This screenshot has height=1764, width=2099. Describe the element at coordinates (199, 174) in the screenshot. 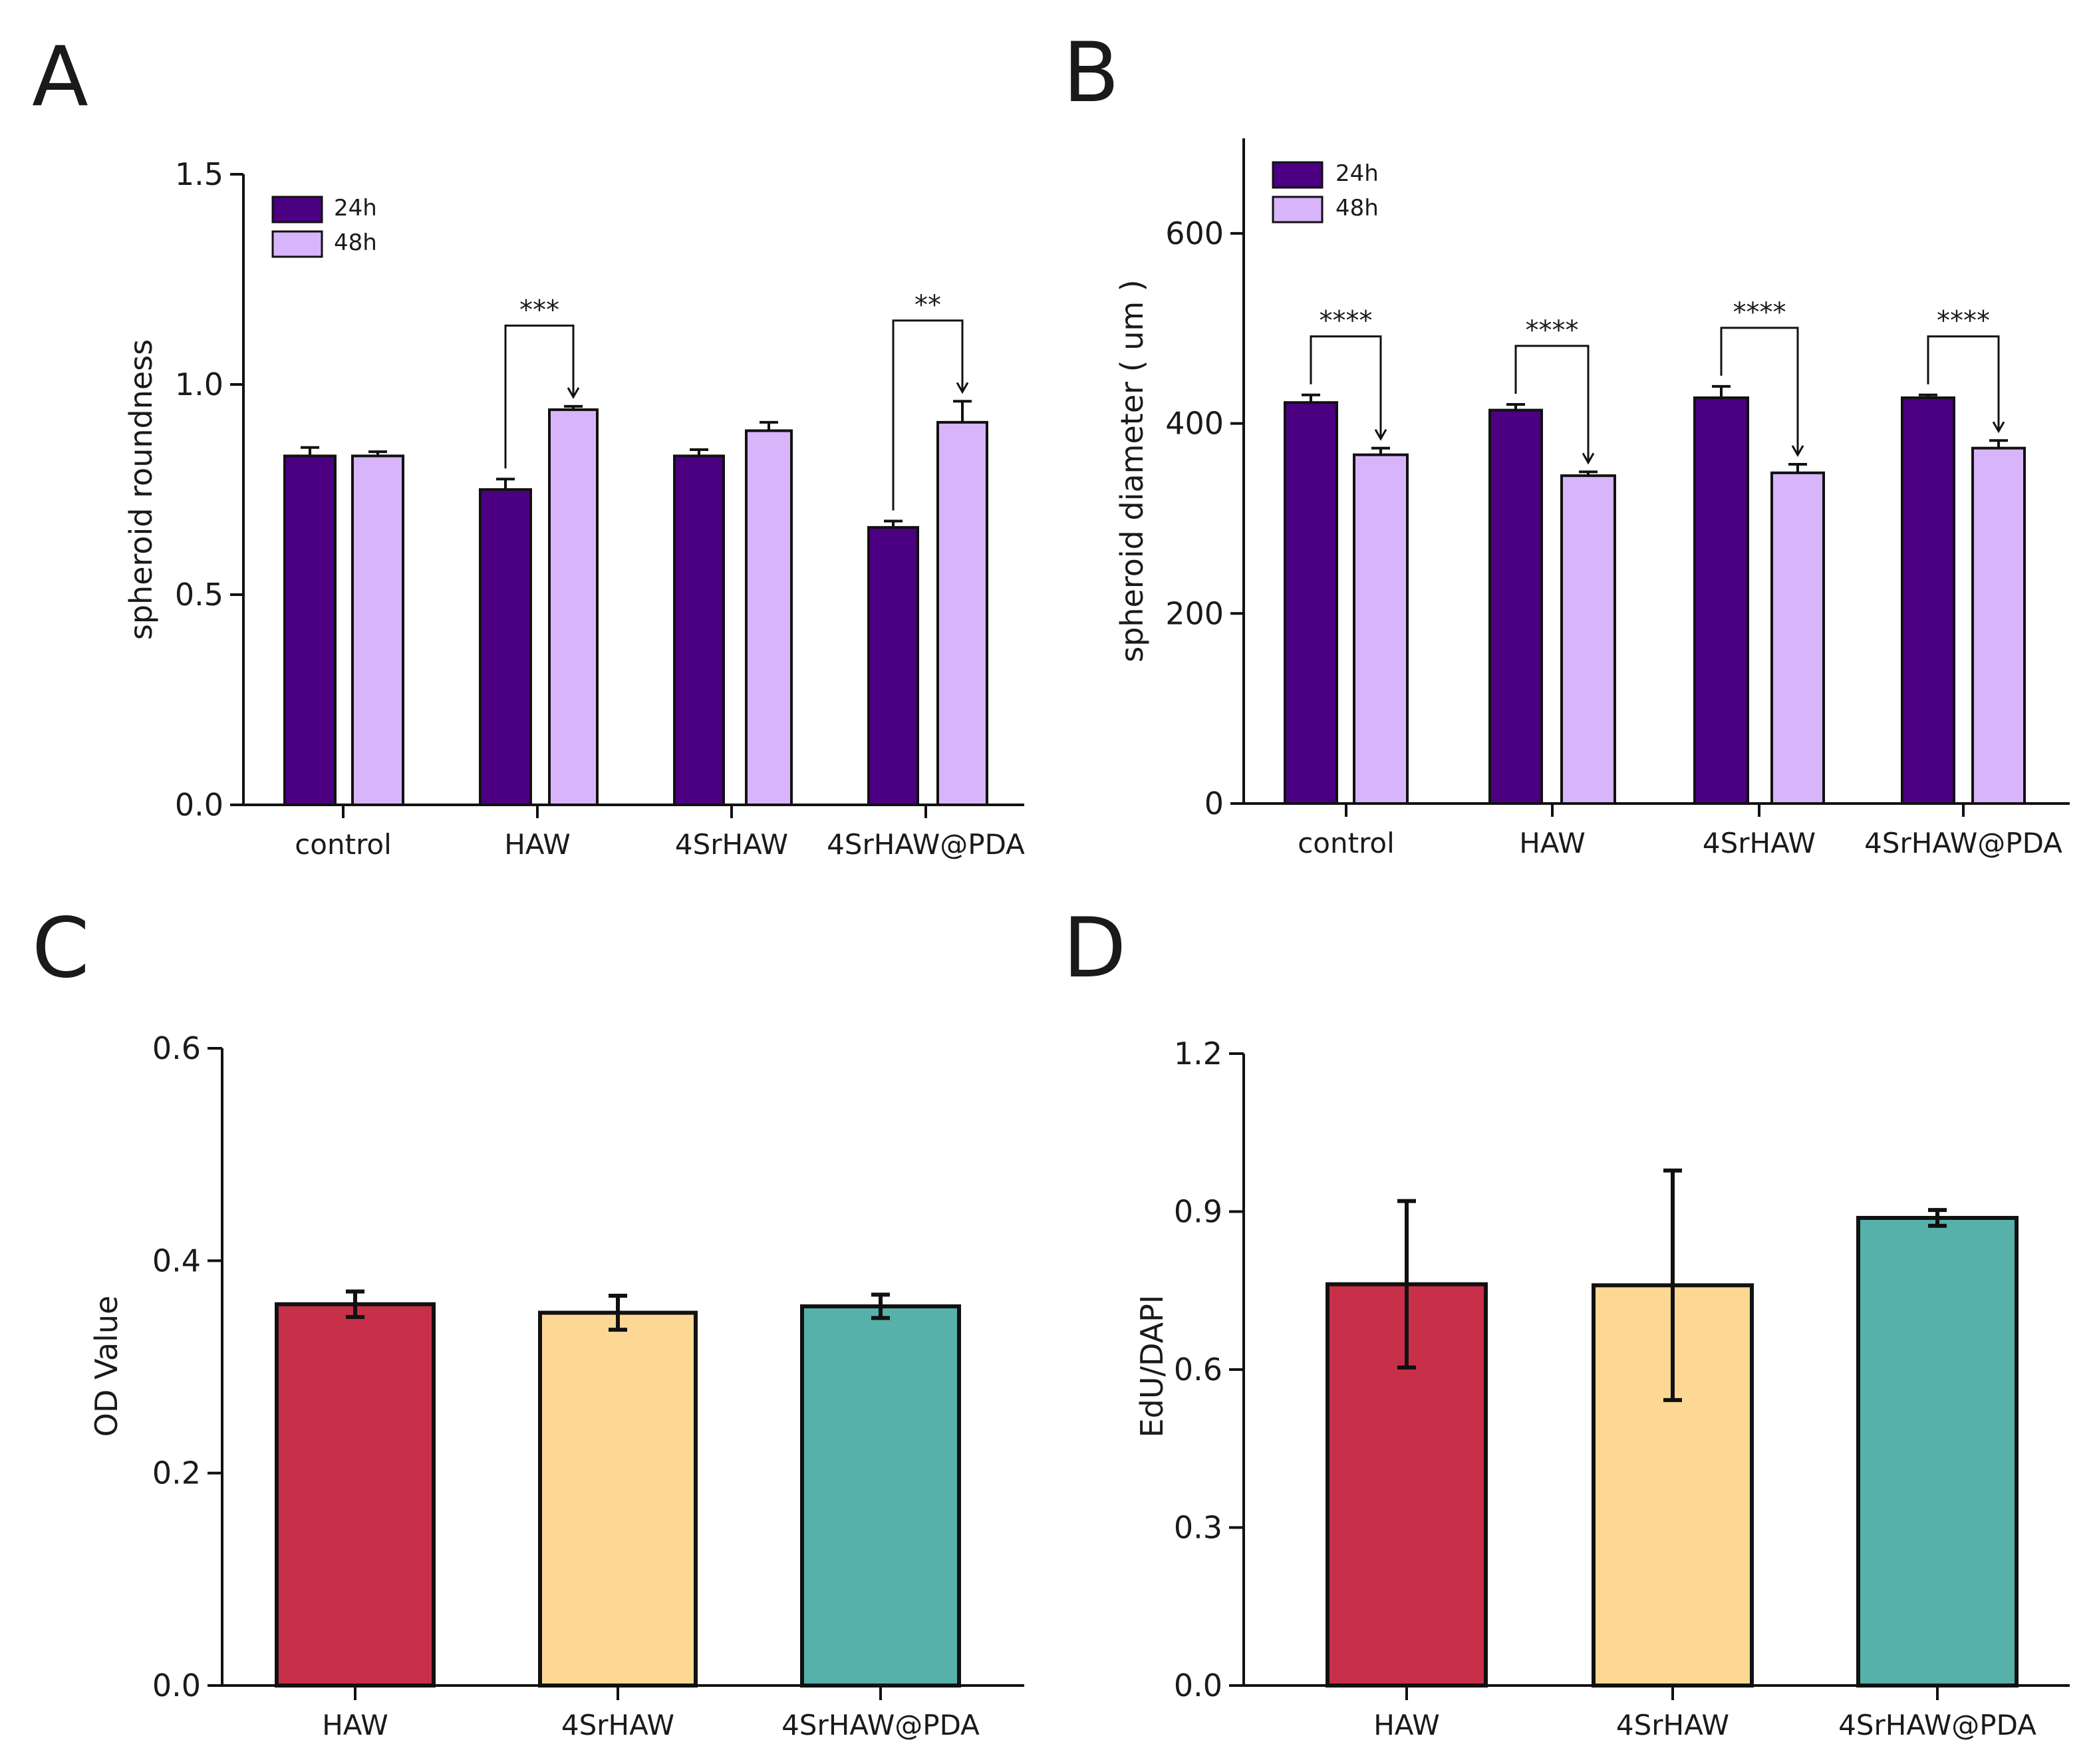

I see `y-tick-label: 1.5` at that location.